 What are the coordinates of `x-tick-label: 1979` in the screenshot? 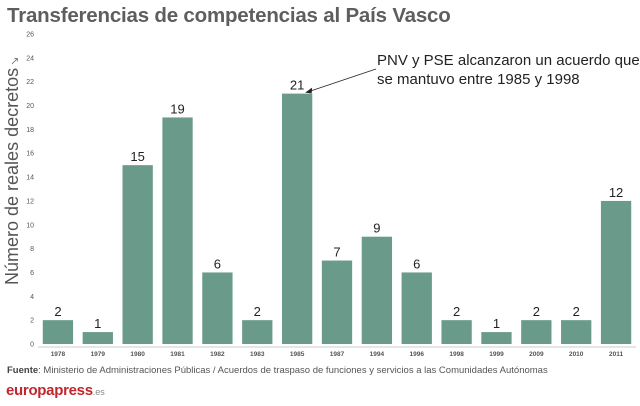 It's located at (98, 354).